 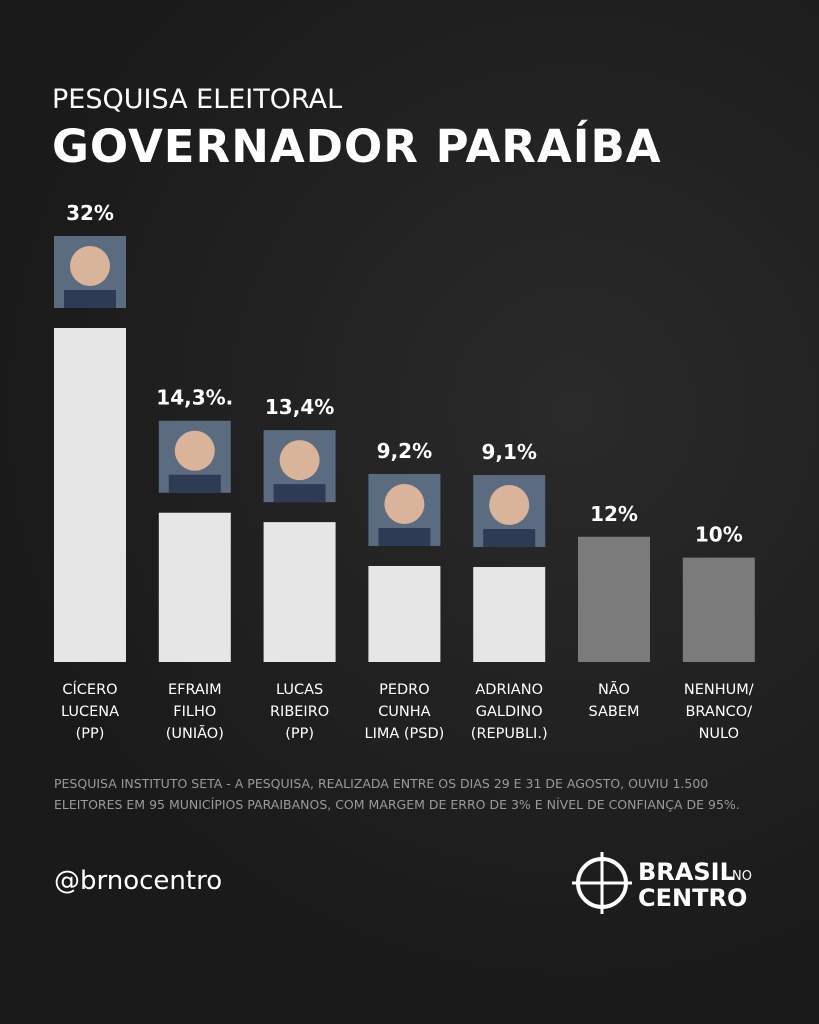 I want to click on value-label: 12%, so click(x=614, y=514).